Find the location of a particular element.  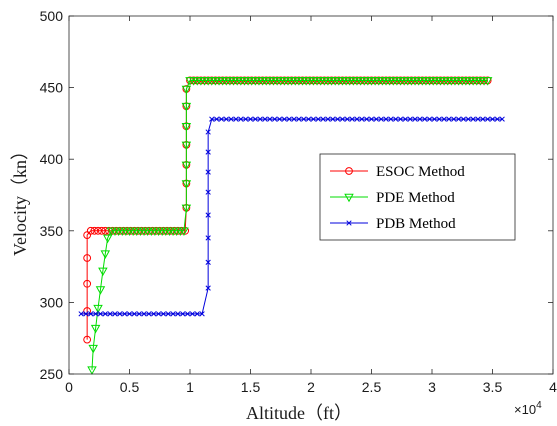

x-axis-title: Altitude（ft） is located at coordinates (299, 413).